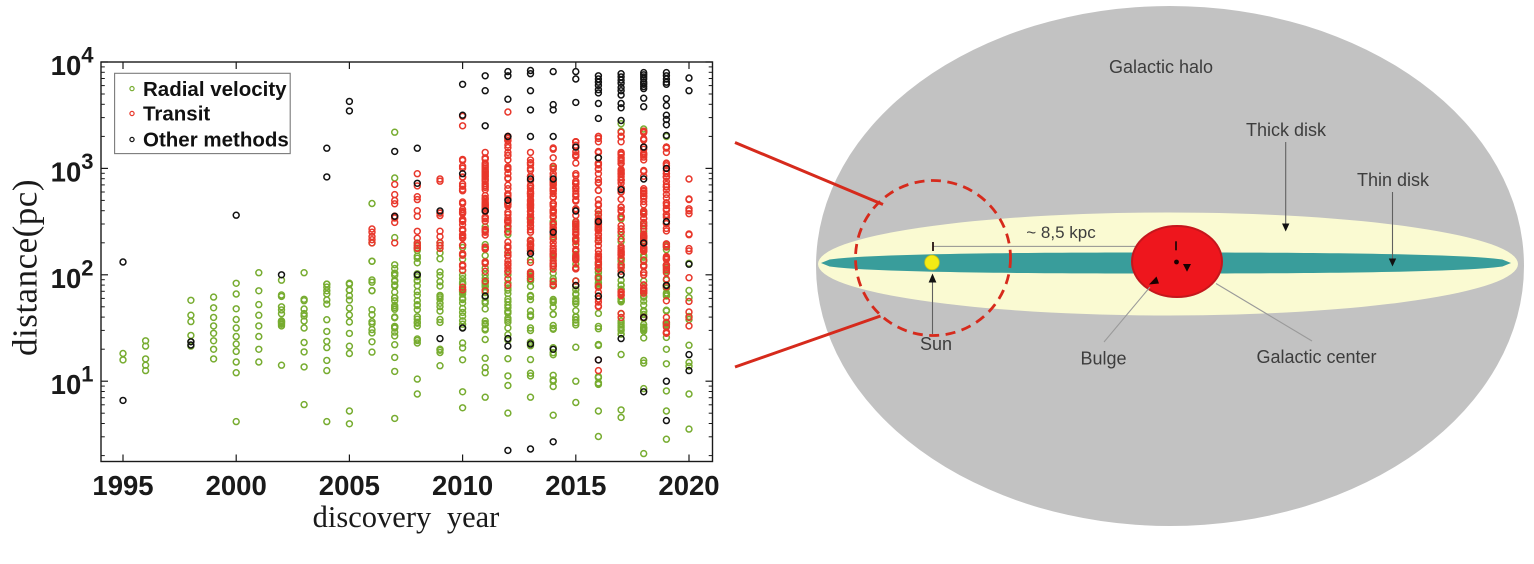 This screenshot has height=564, width=1534. Describe the element at coordinates (72, 381) in the screenshot. I see `svg-text: 10¹` at that location.